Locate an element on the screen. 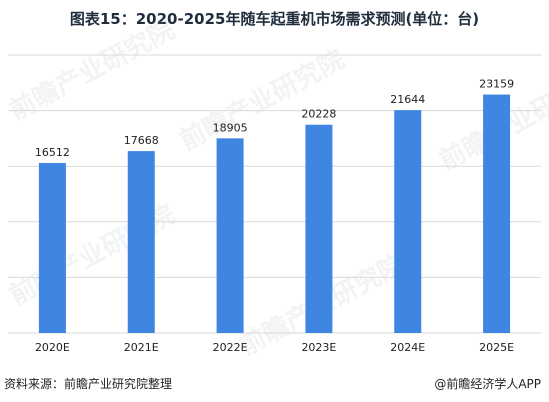  x-tick-label: 2023E is located at coordinates (318, 347).